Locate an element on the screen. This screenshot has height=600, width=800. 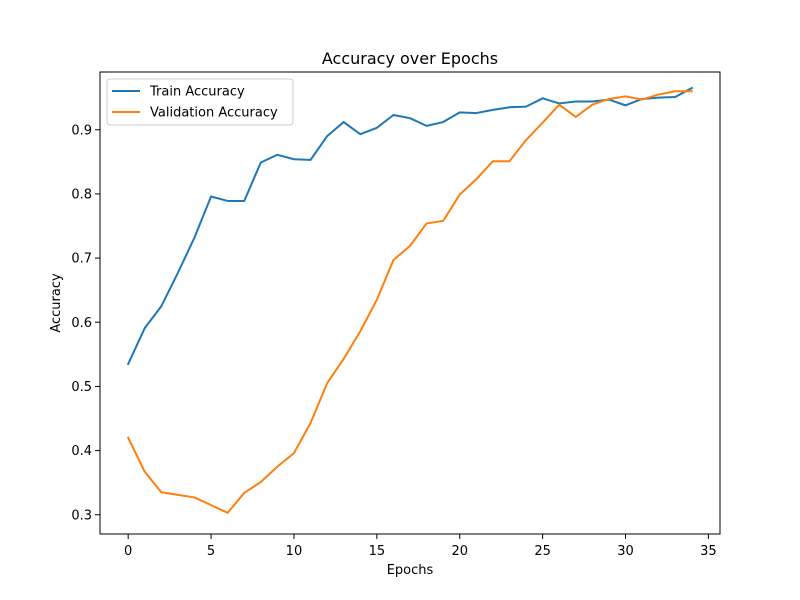
x-tick-label: 5 is located at coordinates (211, 551).